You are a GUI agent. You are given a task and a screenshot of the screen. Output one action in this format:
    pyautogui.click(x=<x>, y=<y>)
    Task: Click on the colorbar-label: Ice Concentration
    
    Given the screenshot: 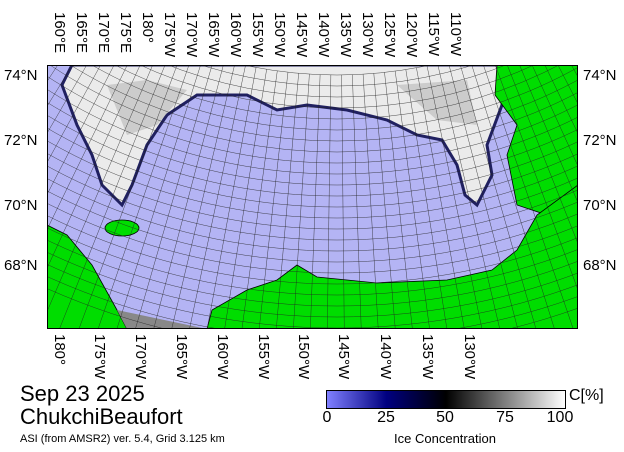 What is the action you would take?
    pyautogui.click(x=445, y=438)
    